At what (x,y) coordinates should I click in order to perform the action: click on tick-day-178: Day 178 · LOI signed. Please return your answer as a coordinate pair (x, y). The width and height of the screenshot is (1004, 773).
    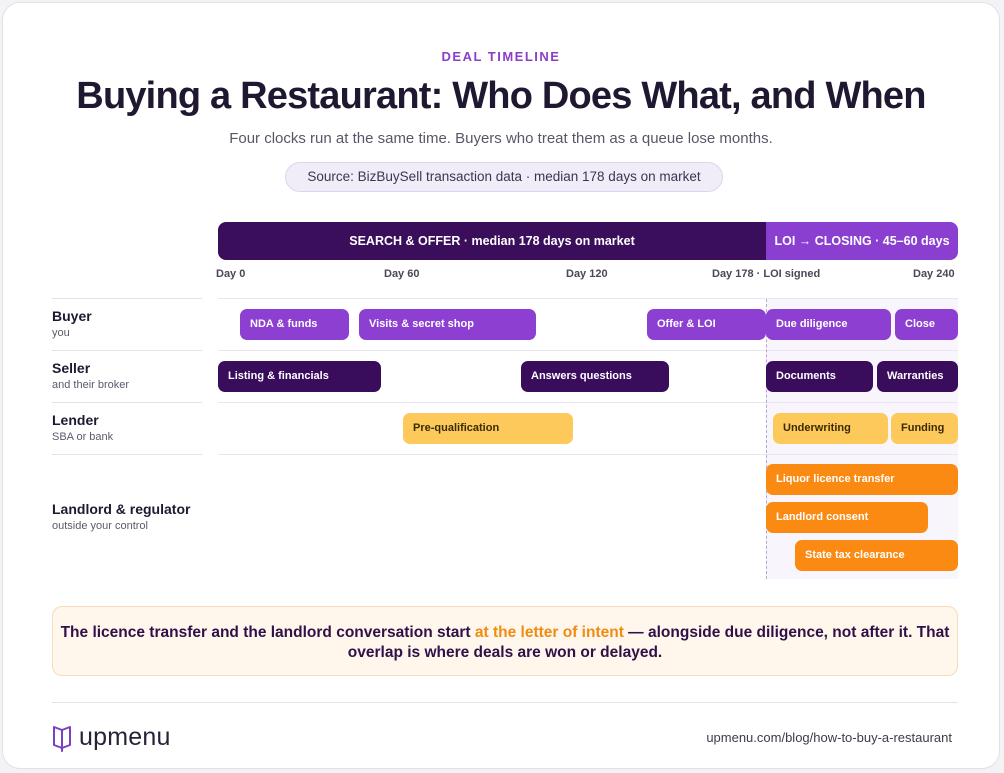
    Looking at the image, I should click on (766, 274).